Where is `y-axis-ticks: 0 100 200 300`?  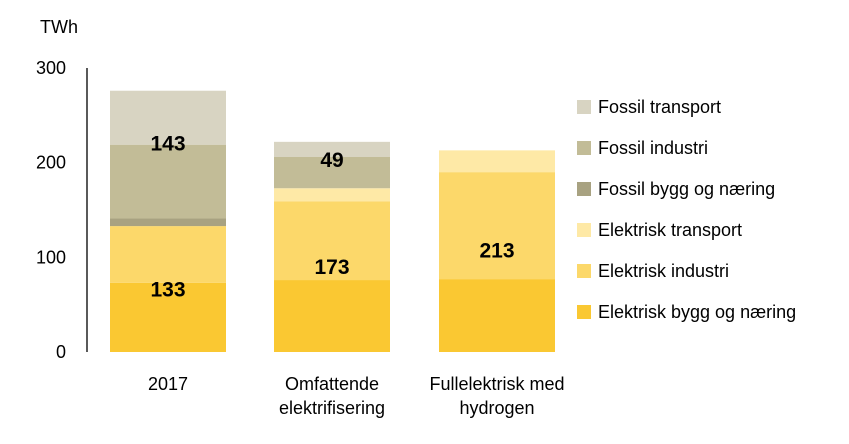
y-axis-ticks: 0 100 200 300 is located at coordinates (51, 210).